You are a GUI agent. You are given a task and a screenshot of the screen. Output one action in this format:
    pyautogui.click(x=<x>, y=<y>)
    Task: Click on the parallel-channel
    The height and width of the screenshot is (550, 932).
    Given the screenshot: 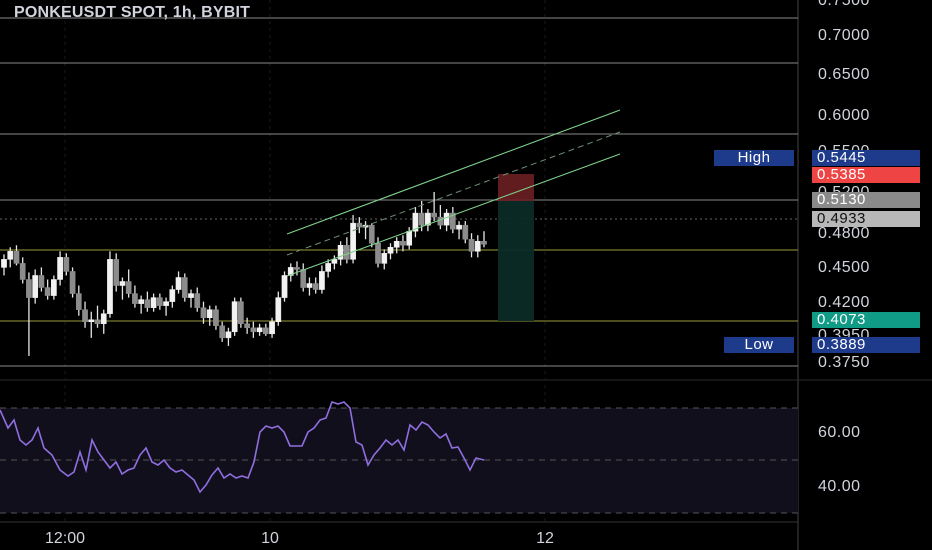 What is the action you would take?
    pyautogui.click(x=453, y=193)
    